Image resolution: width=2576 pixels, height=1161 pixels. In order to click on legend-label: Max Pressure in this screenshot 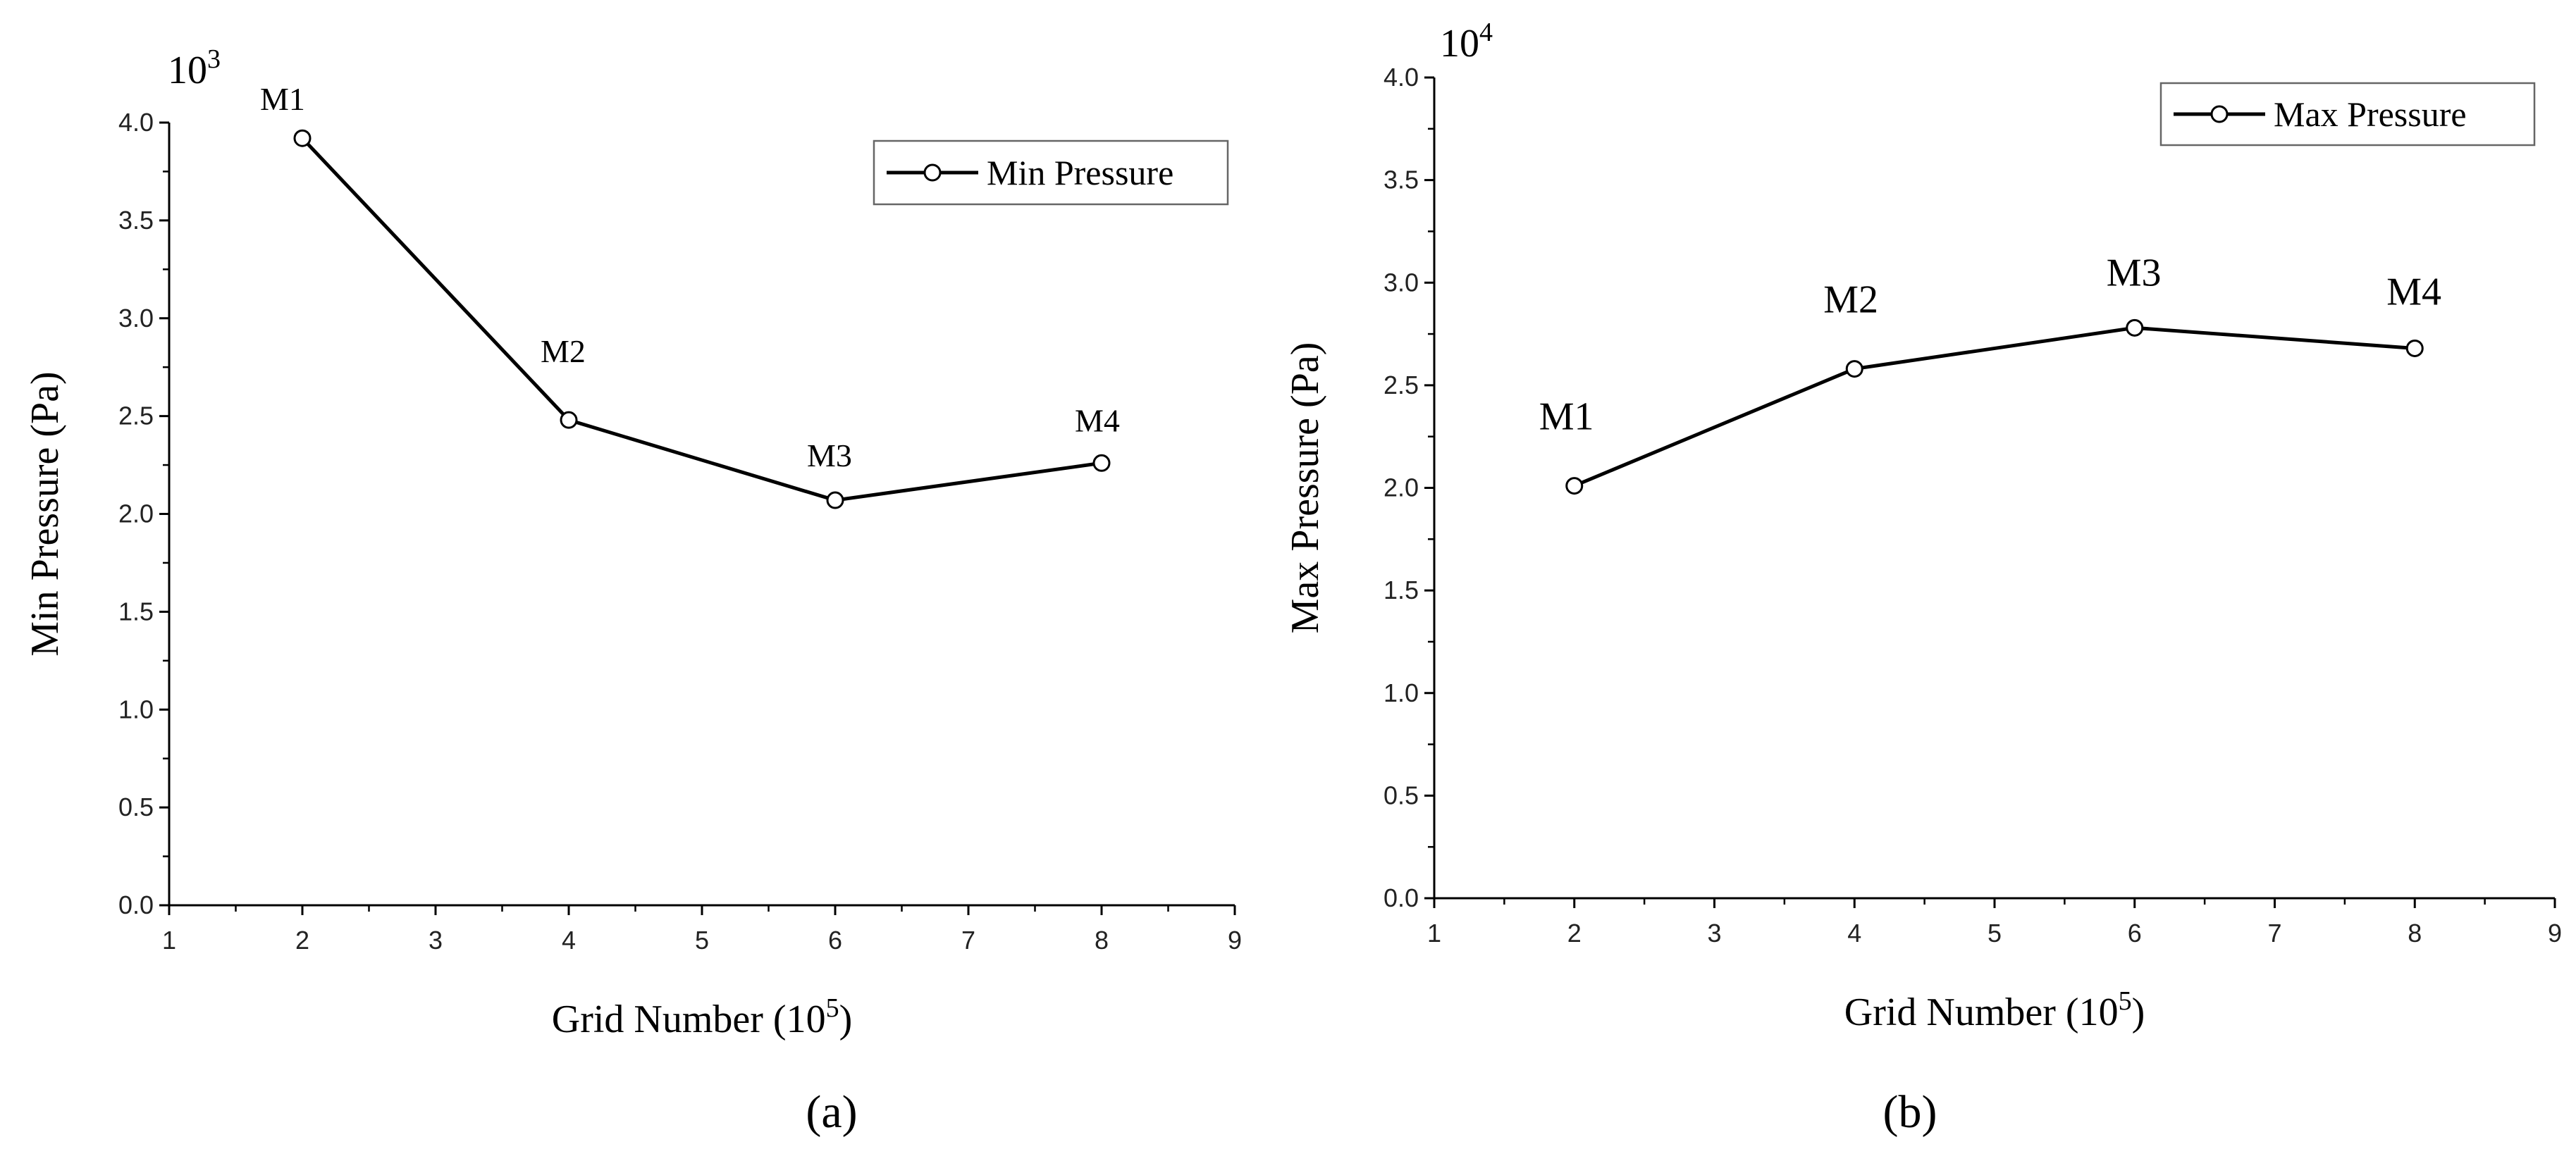, I will do `click(2370, 114)`.